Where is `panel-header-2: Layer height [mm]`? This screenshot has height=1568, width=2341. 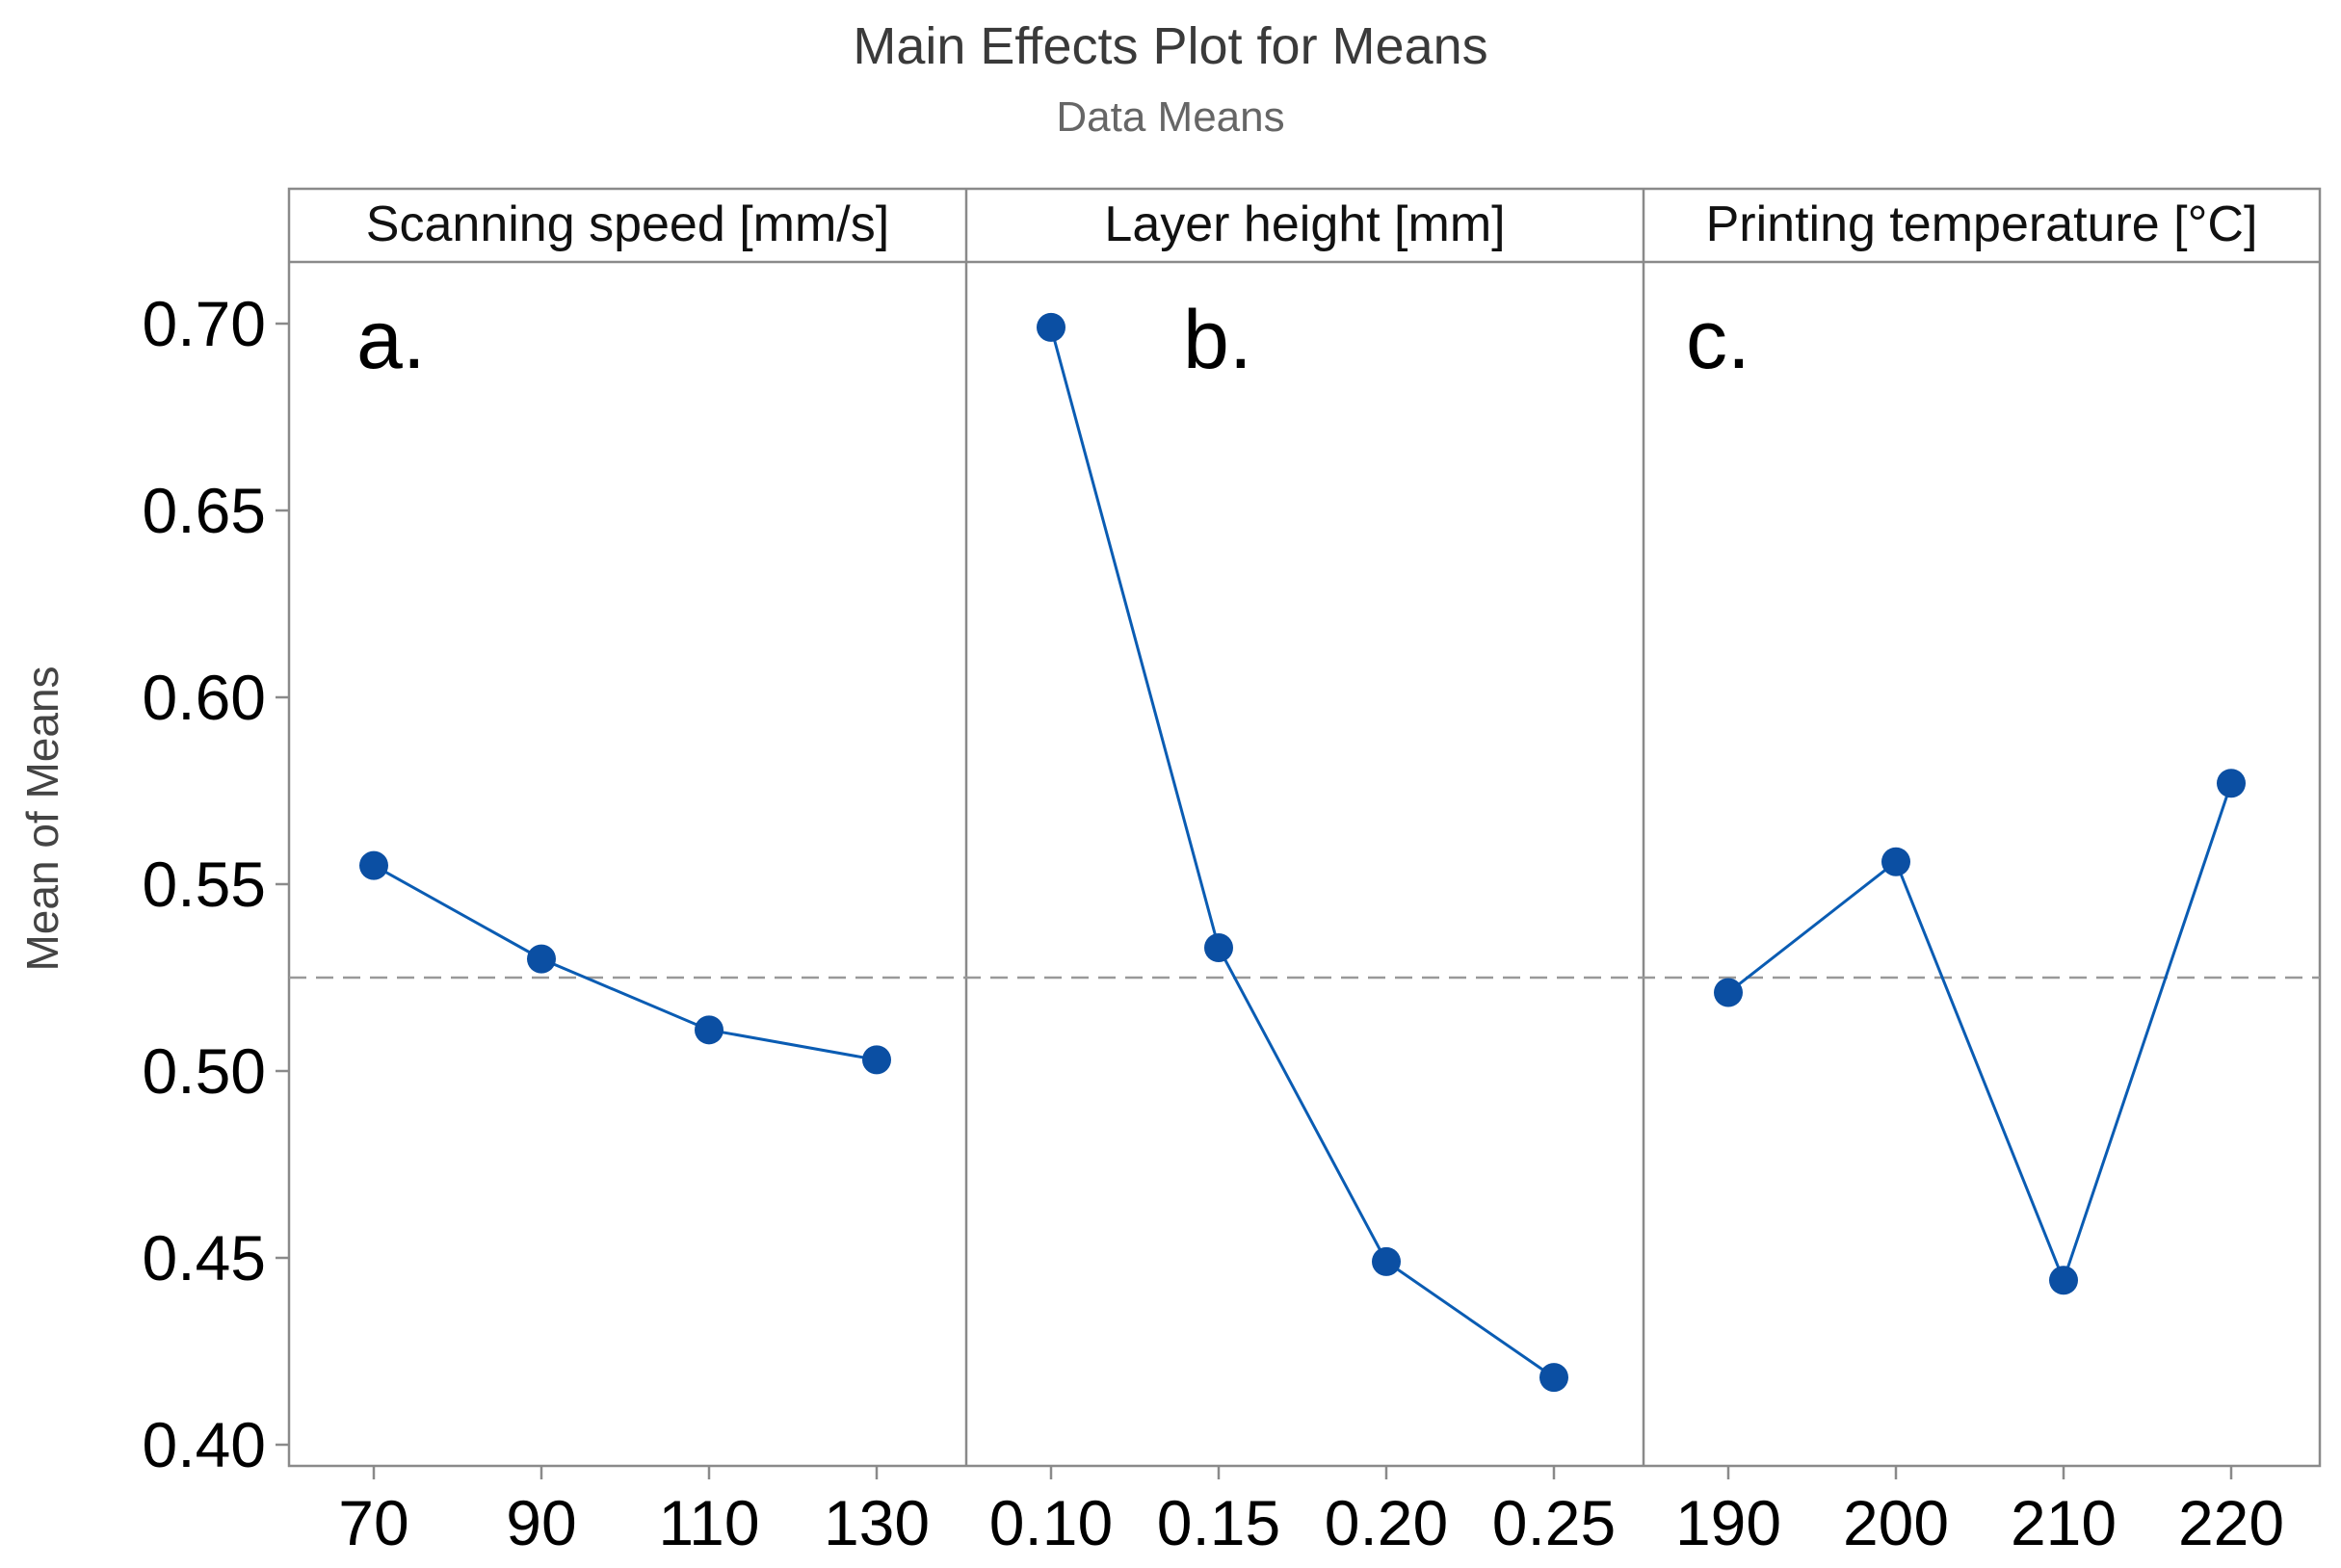 panel-header-2: Layer height [mm] is located at coordinates (1304, 224).